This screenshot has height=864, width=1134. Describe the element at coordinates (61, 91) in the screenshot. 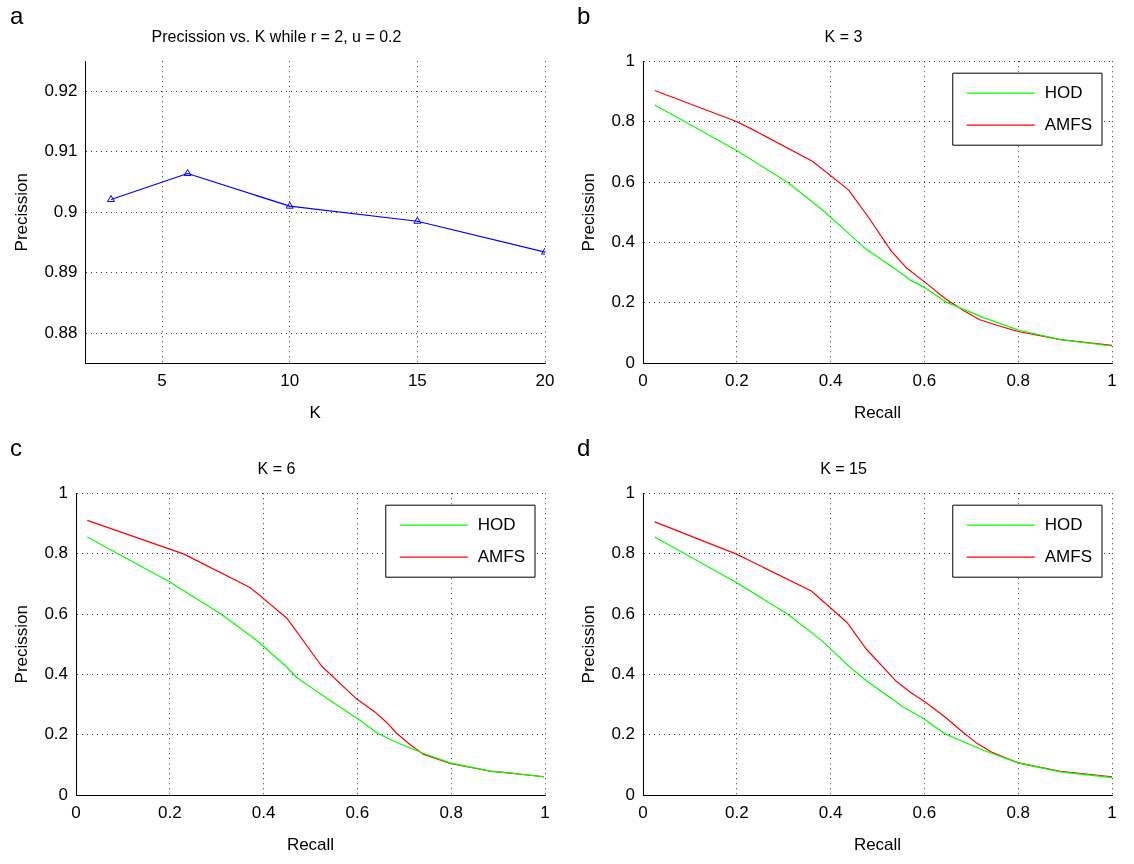

I see `y-tick-label: 0.92` at that location.